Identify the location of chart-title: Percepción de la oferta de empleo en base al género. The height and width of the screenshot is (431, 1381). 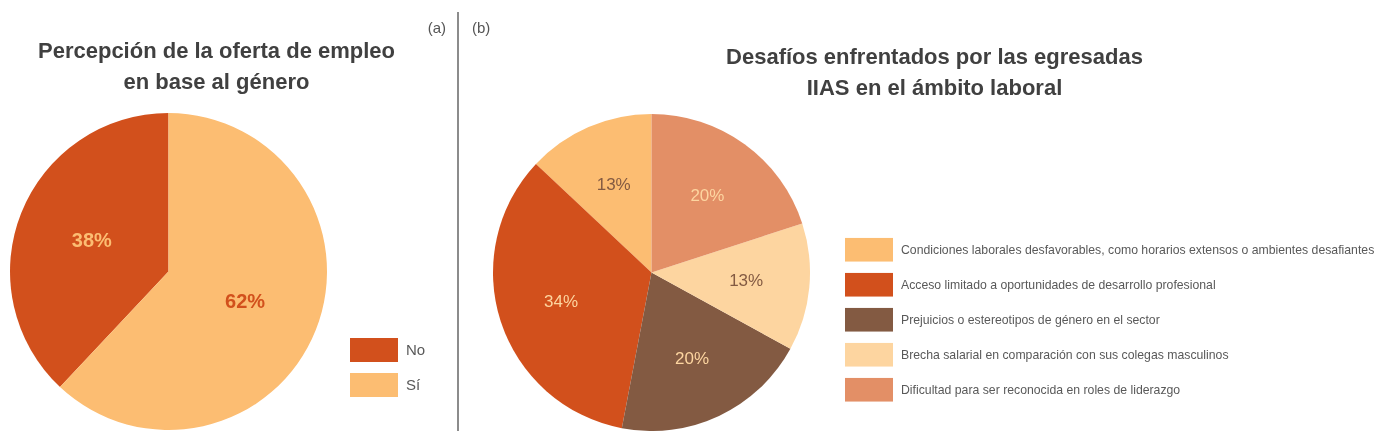
(216, 66).